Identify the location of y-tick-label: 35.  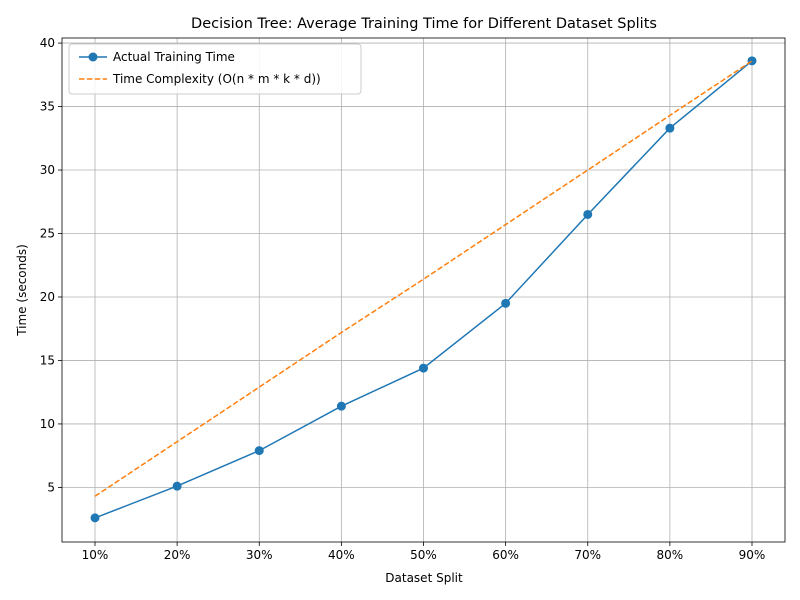
(47, 107).